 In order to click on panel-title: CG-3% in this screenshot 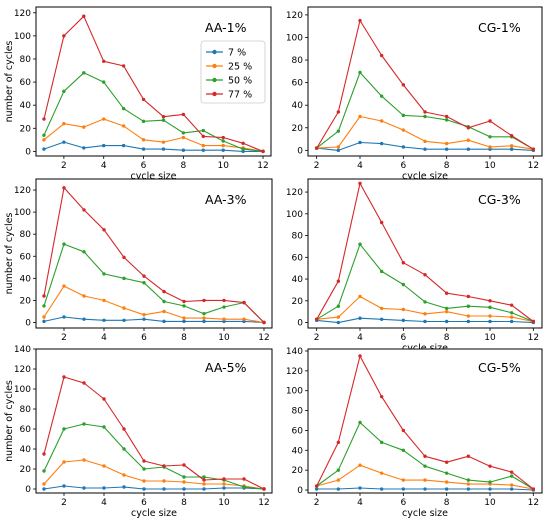, I will do `click(499, 199)`.